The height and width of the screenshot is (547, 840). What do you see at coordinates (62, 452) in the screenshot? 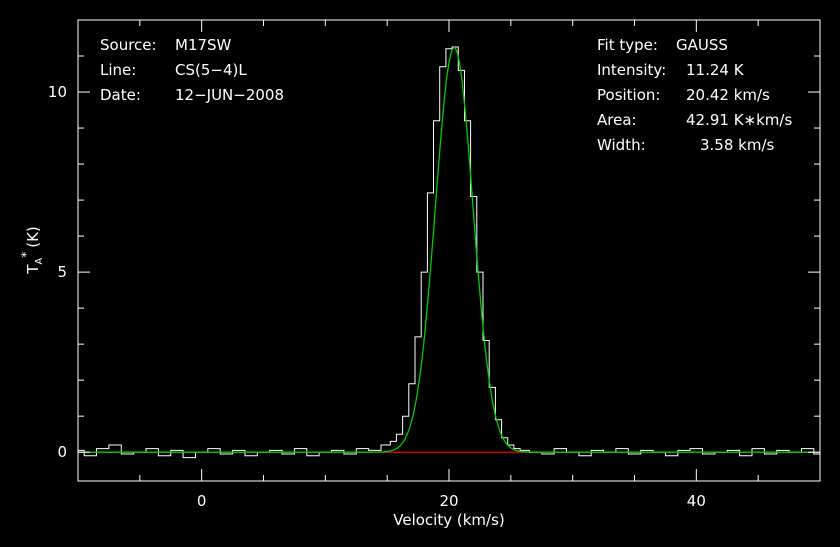
I see `y-tick-label: 0` at bounding box center [62, 452].